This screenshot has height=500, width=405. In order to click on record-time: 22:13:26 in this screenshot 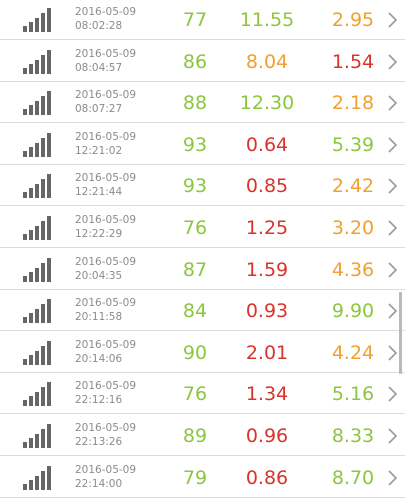, I will do `click(99, 442)`.